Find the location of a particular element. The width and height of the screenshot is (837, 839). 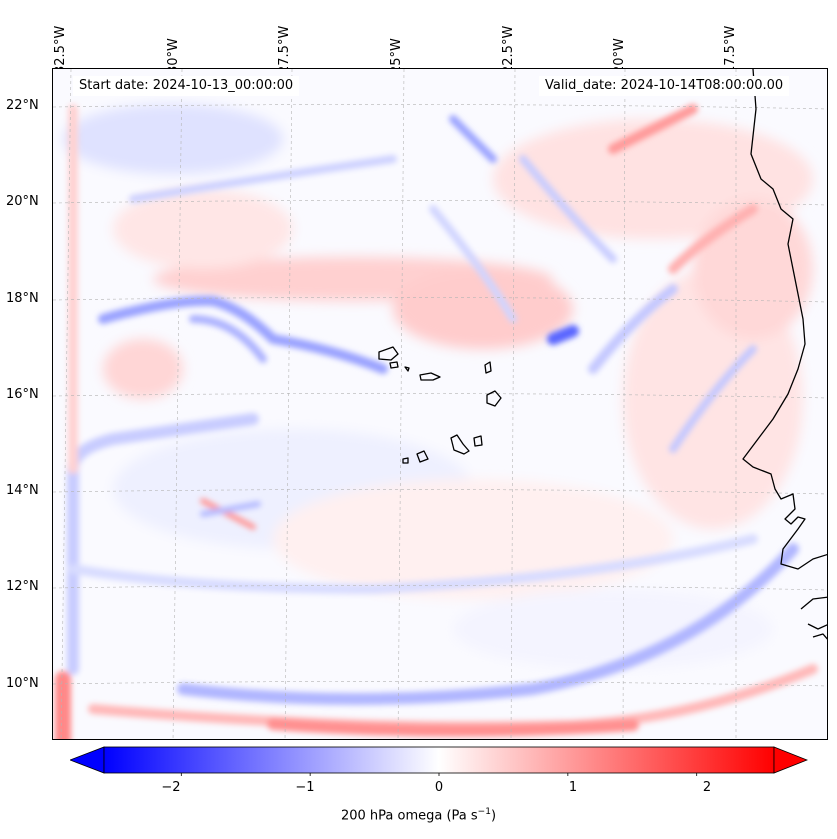

lat-label: 12°N is located at coordinates (22, 586).